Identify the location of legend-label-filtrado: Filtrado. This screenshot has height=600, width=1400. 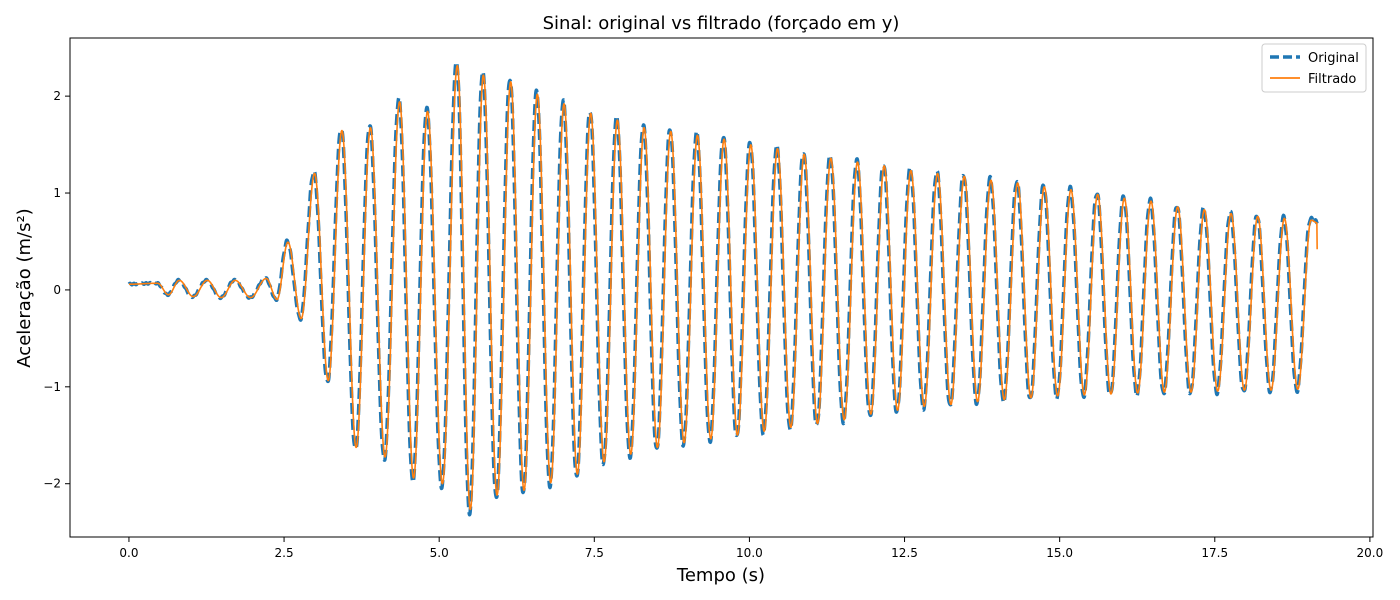
(1332, 79).